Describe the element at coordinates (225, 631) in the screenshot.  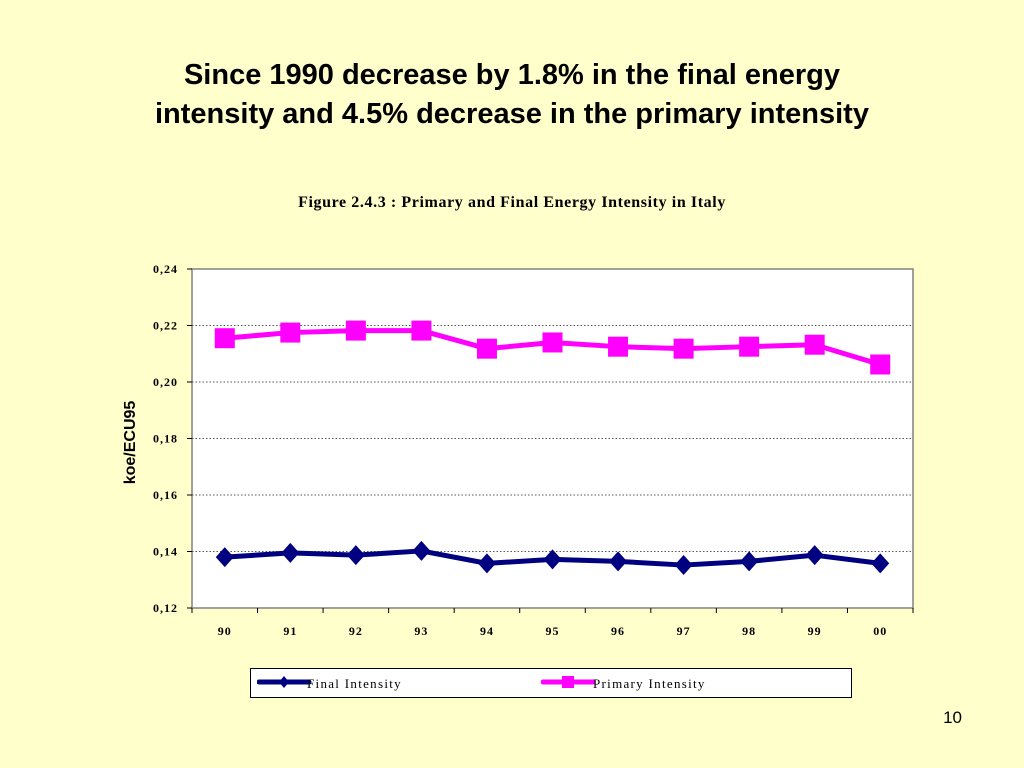
I see `x-tick-label: 90` at that location.